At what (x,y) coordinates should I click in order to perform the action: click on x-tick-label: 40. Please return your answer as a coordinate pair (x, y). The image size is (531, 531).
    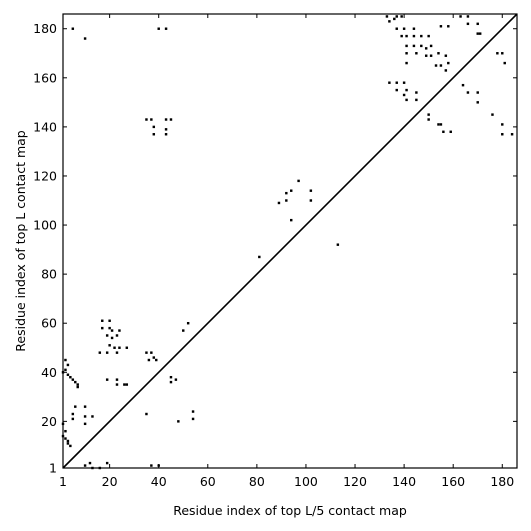
    Looking at the image, I should click on (159, 481).